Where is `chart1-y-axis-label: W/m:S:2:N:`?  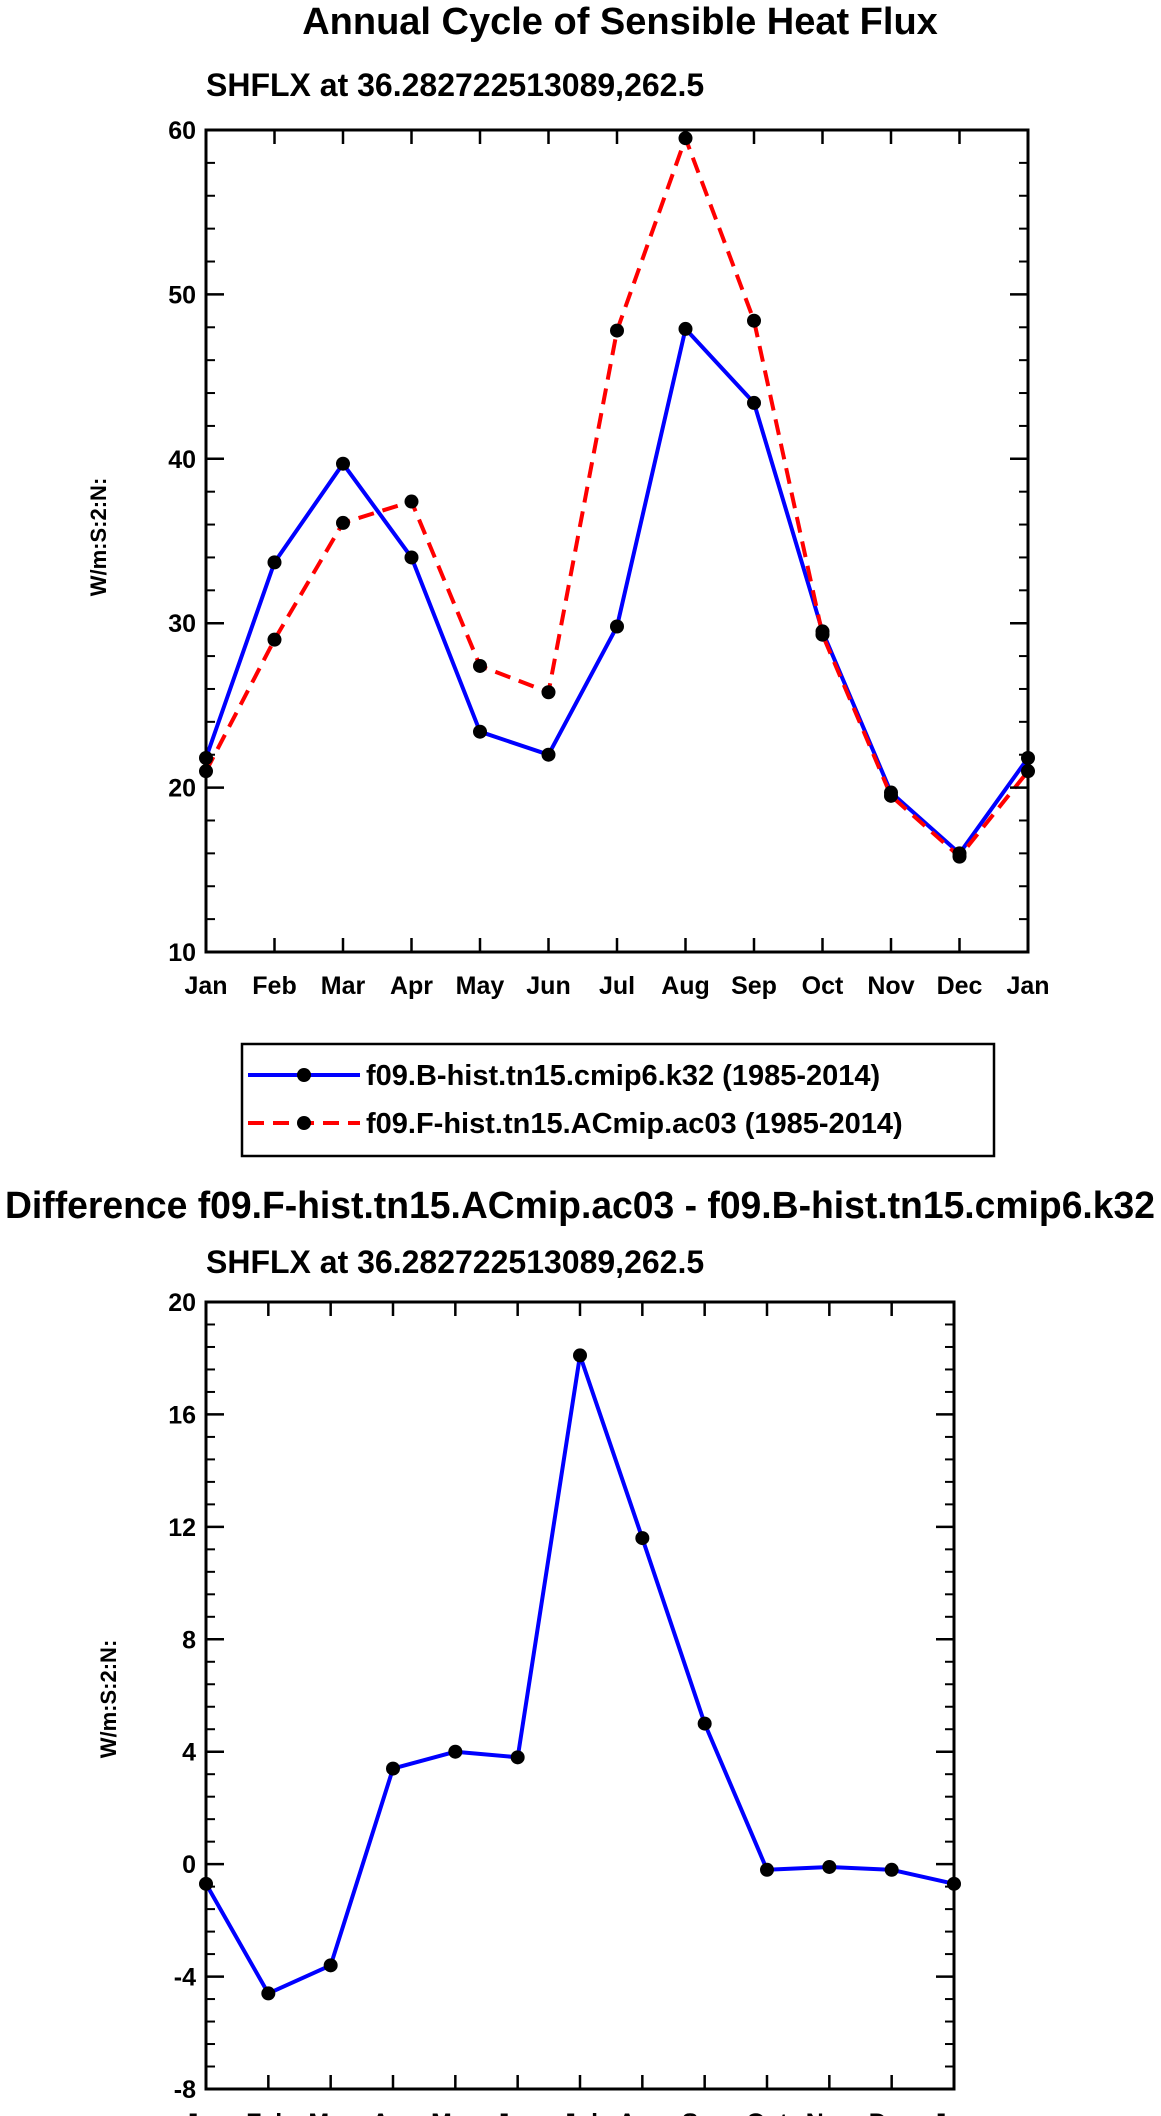 chart1-y-axis-label: W/m:S:2:N: is located at coordinates (98, 537).